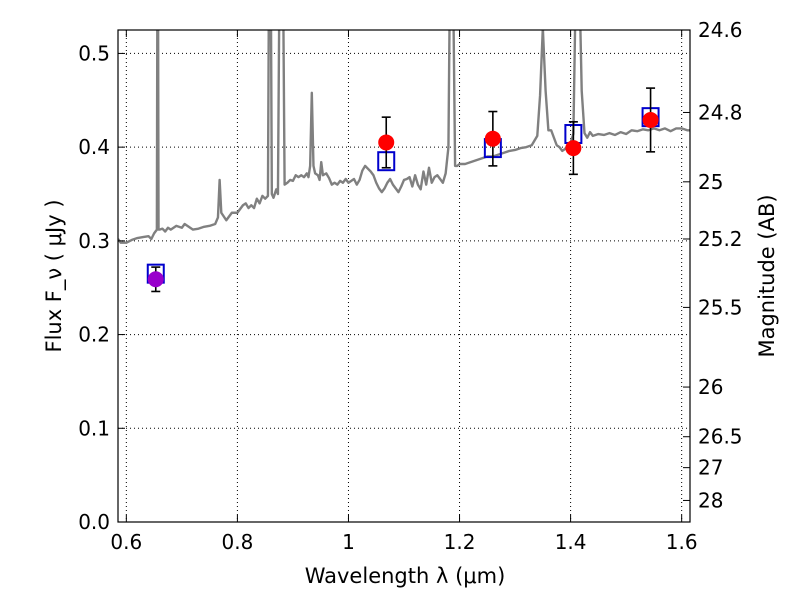 This screenshot has width=800, height=600. I want to click on x-tick-label: 1.4, so click(571, 542).